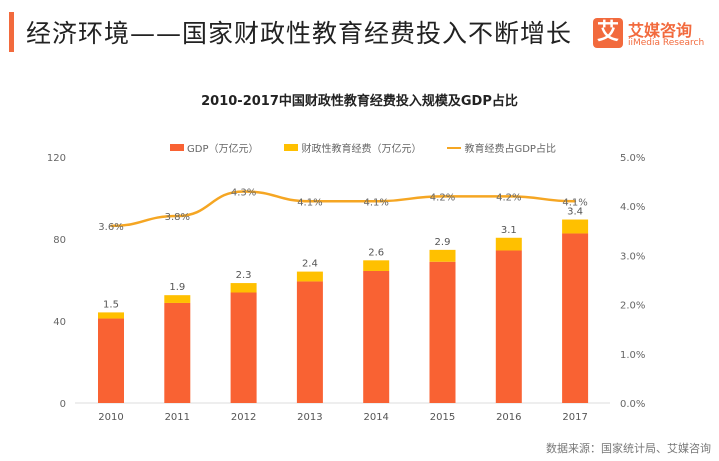  What do you see at coordinates (299, 33) in the screenshot?
I see `page-title: 经济环境——国家财政性教育经费投入不断增长` at bounding box center [299, 33].